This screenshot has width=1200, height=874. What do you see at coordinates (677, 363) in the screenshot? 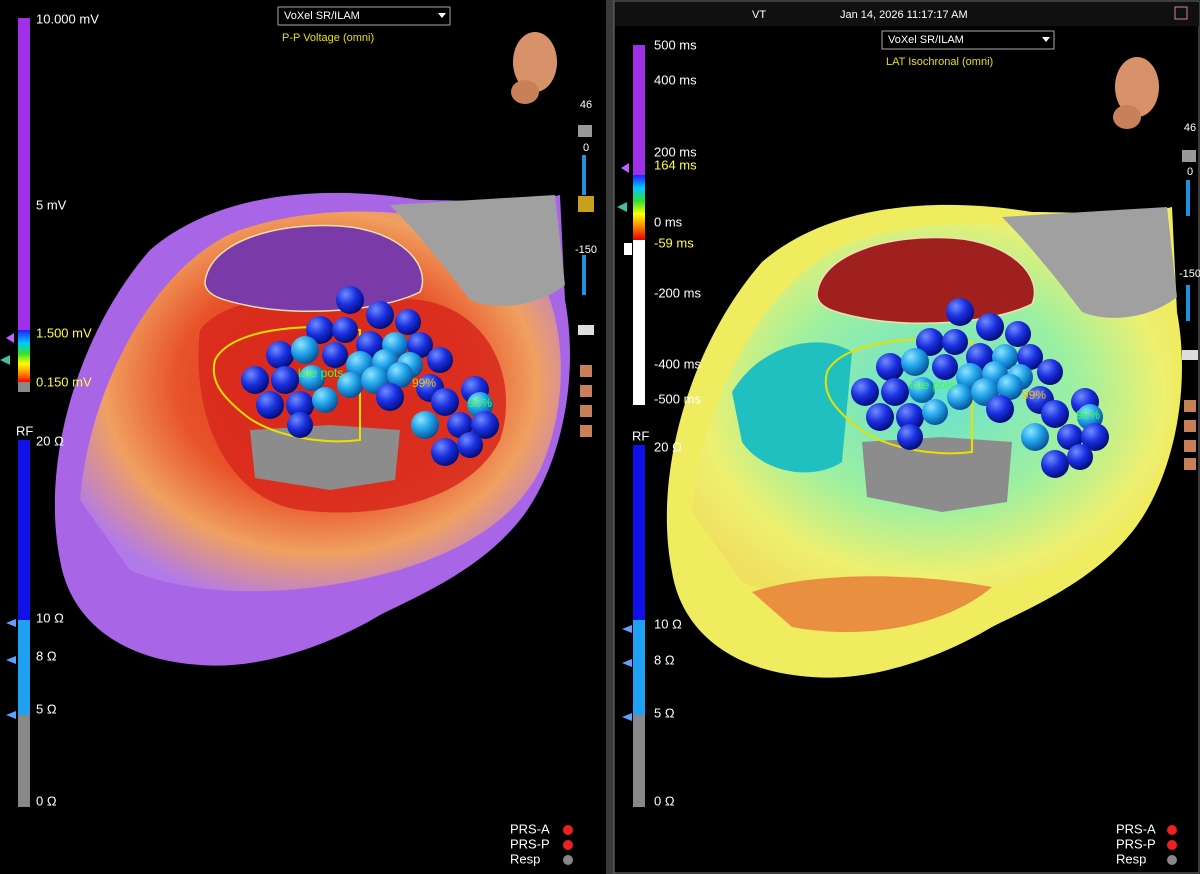
I see `scale-label: -400 ms` at bounding box center [677, 363].